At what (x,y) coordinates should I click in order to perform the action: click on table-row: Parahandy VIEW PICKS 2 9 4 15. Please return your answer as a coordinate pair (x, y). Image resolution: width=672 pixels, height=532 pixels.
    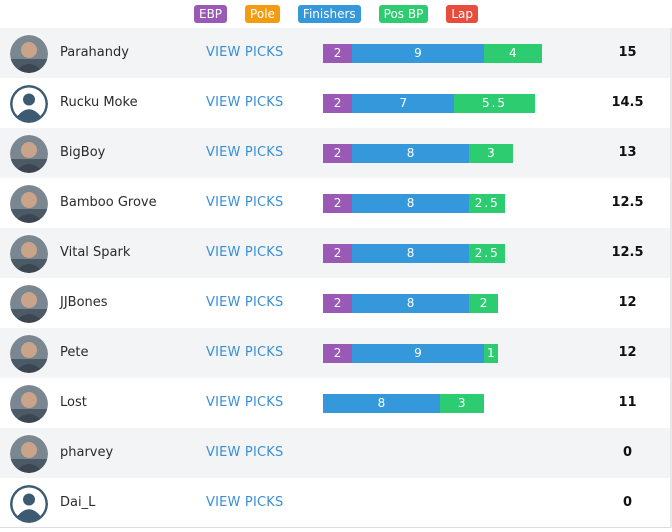
    Looking at the image, I should click on (335, 53).